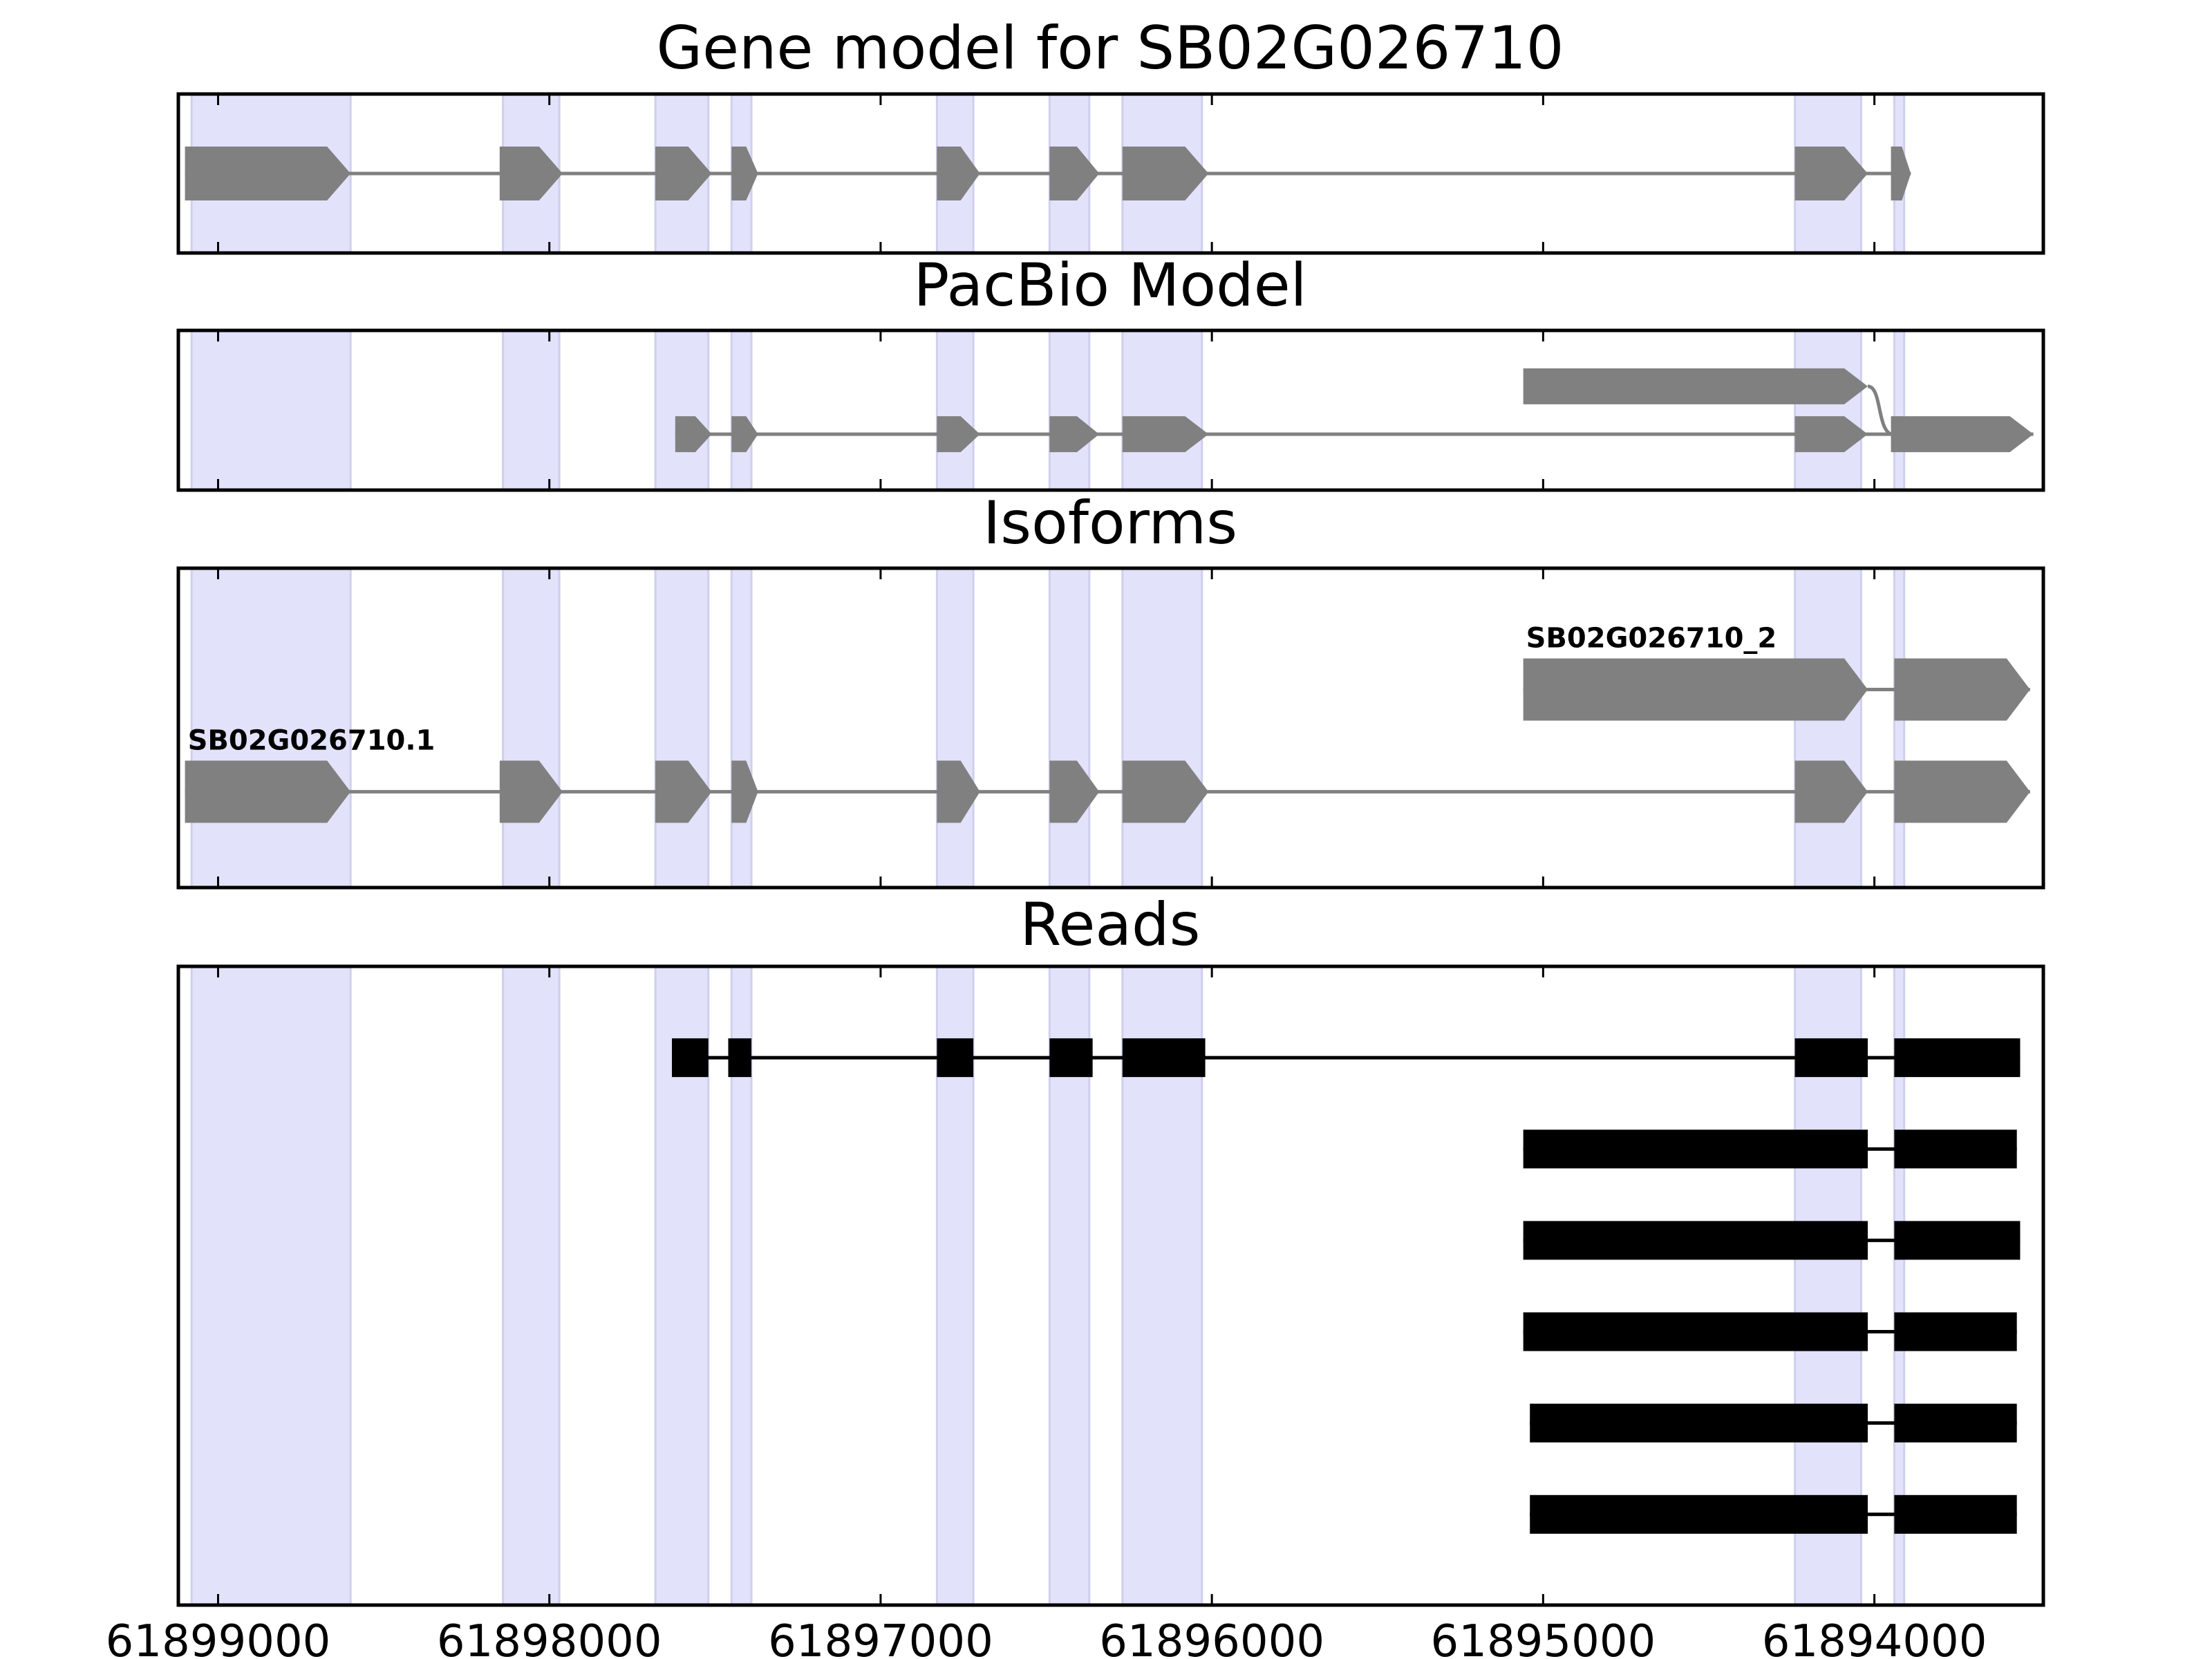  Describe the element at coordinates (1110, 285) in the screenshot. I see `panel-title-pacbio-model: PacBio Model` at that location.